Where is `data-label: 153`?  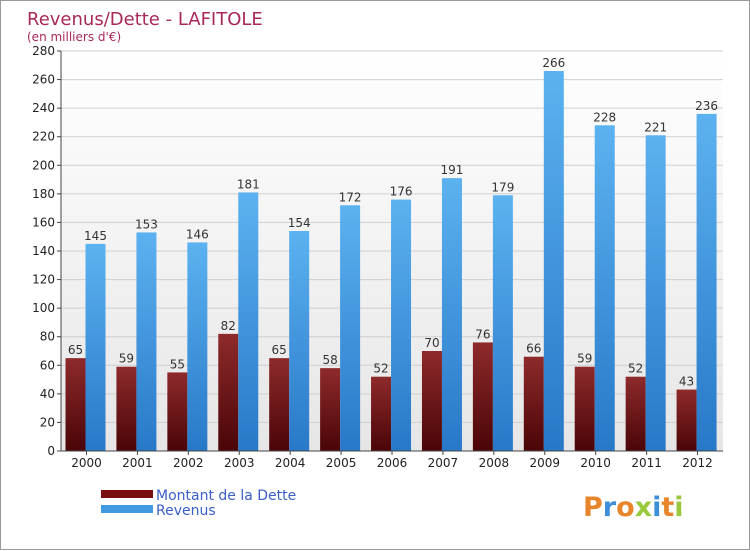
data-label: 153 is located at coordinates (146, 224).